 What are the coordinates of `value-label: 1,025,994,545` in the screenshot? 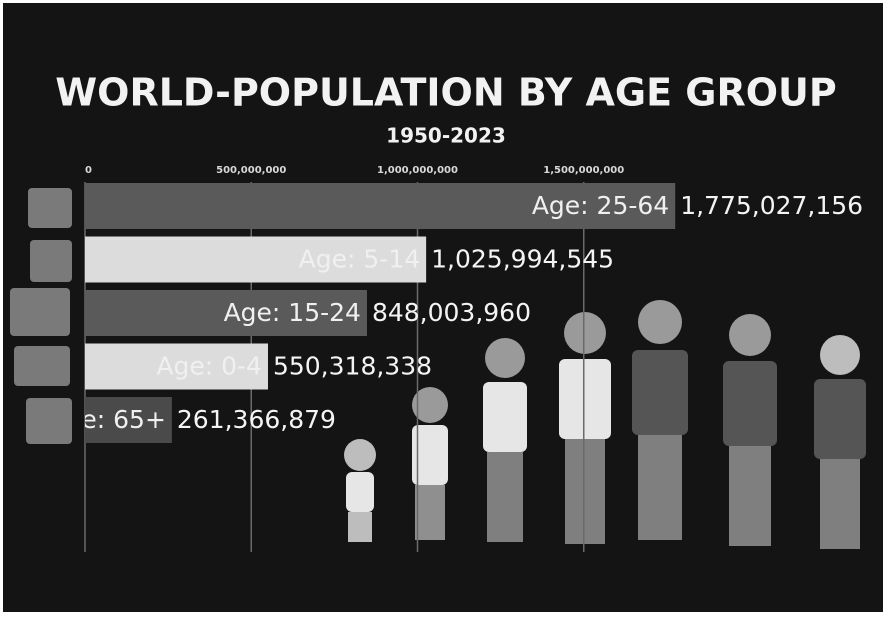 It's located at (522, 259).